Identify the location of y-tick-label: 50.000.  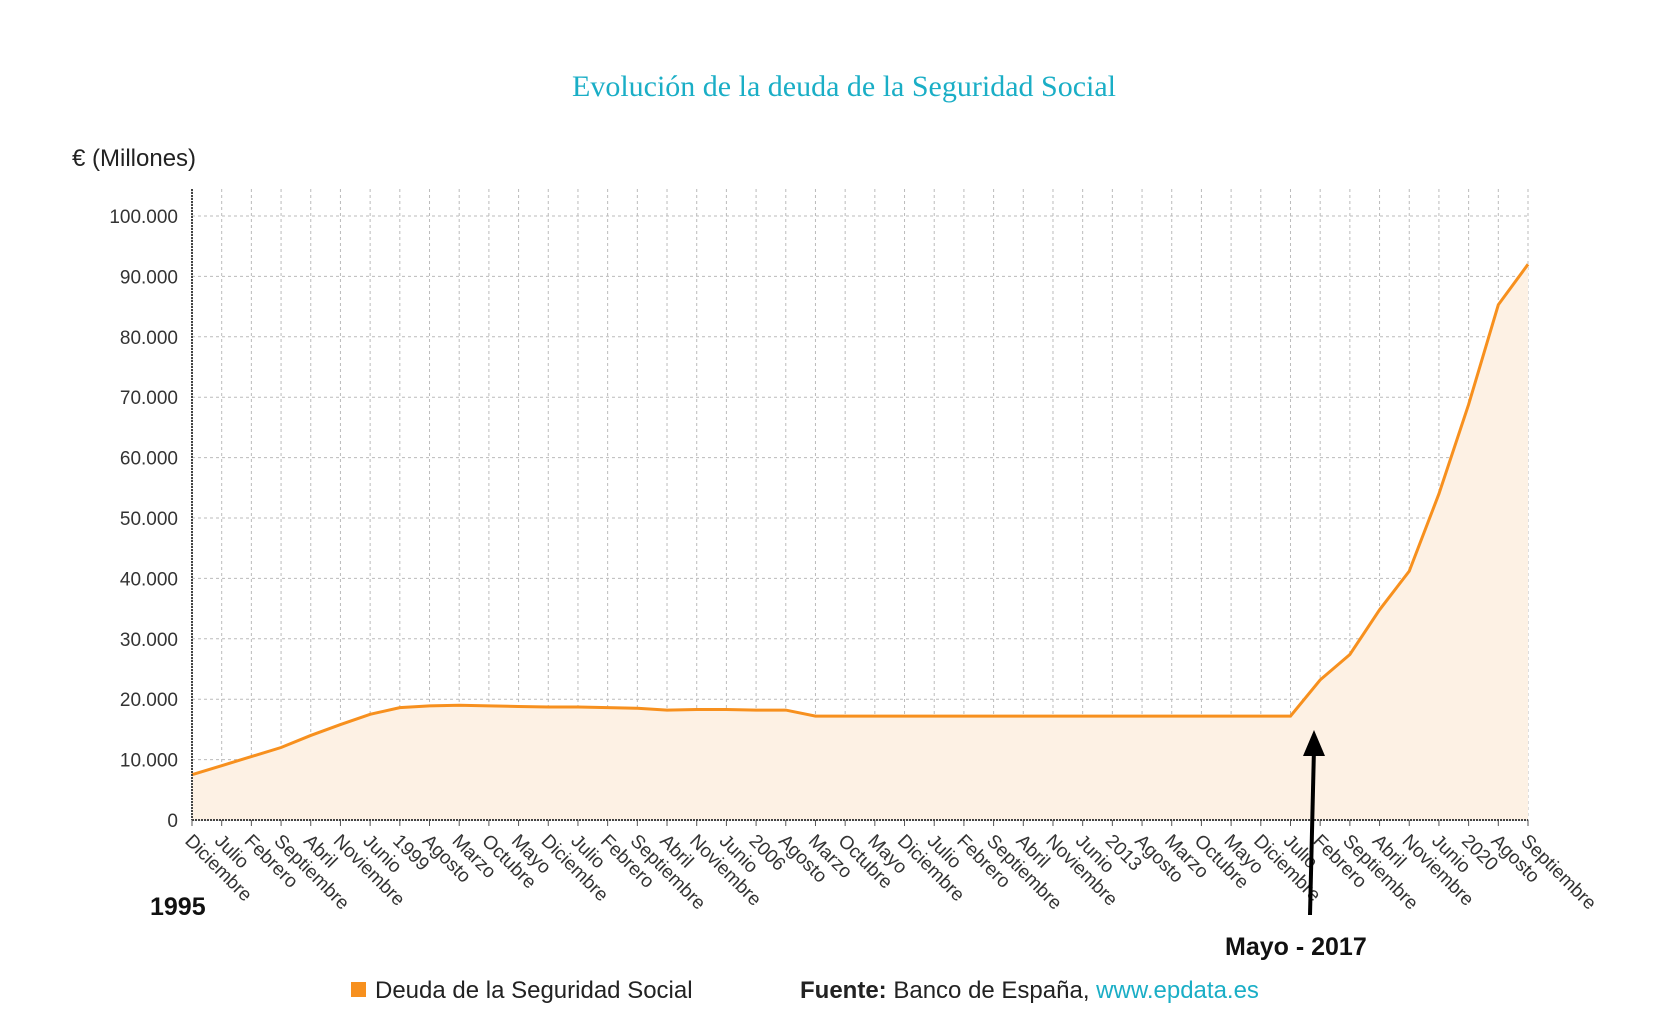
(149, 519).